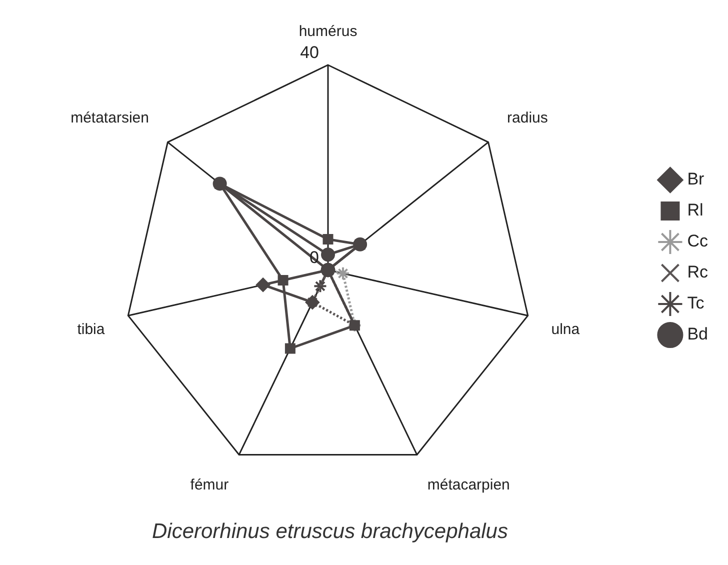 The width and height of the screenshot is (728, 565). I want to click on legend-label: Tc, so click(696, 303).